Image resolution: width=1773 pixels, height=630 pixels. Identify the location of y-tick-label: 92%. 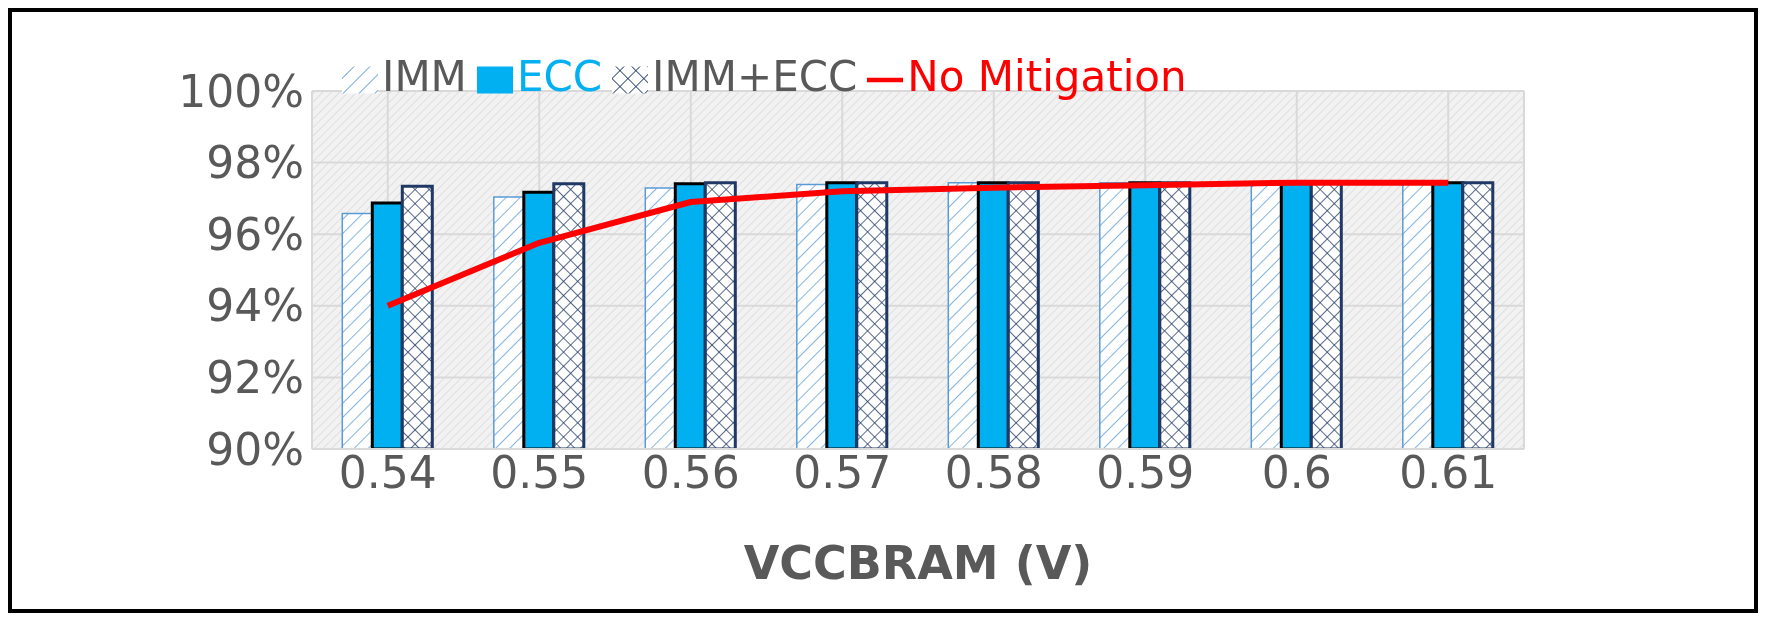
(255, 378).